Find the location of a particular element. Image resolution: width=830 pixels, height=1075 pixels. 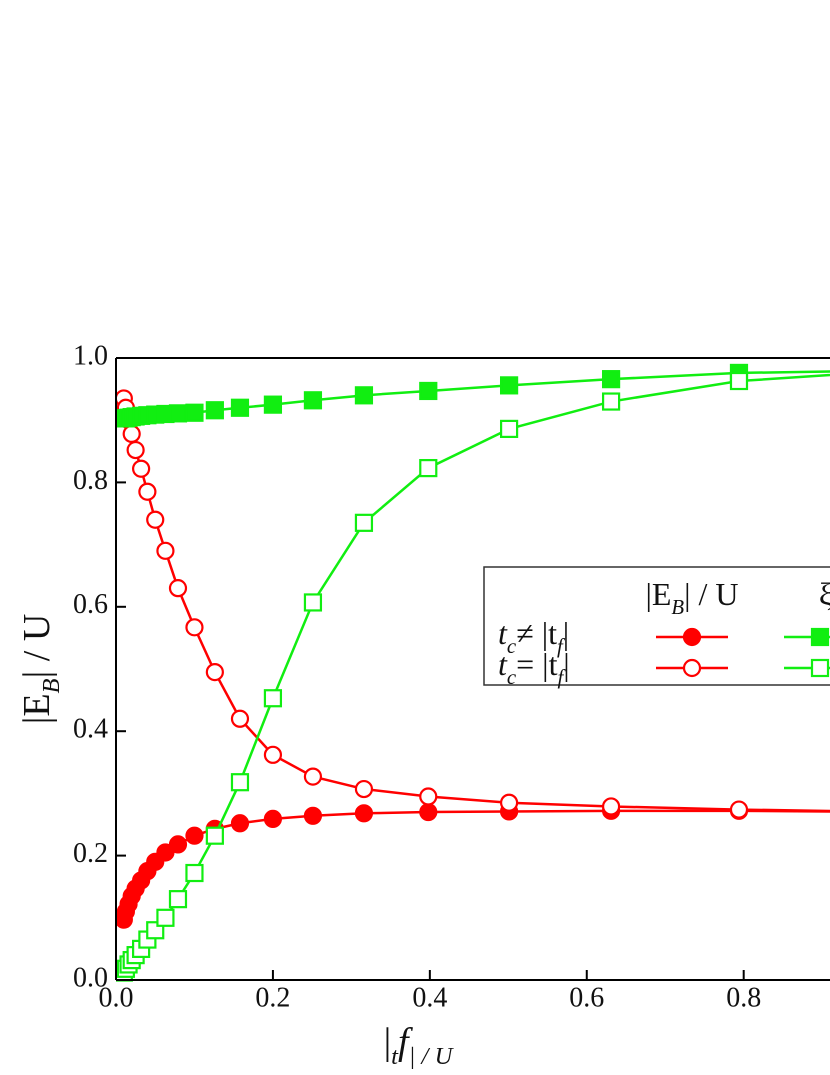

legend-row: tc= |tf| is located at coordinates (534, 667).